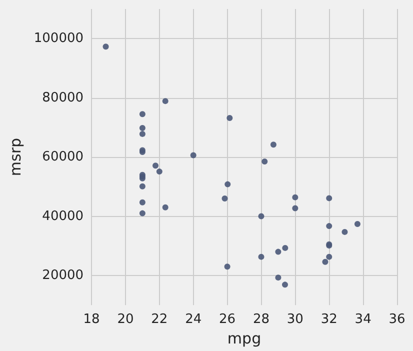 This screenshot has height=351, width=413. Describe the element at coordinates (227, 320) in the screenshot. I see `x-tick-label: 26` at that location.